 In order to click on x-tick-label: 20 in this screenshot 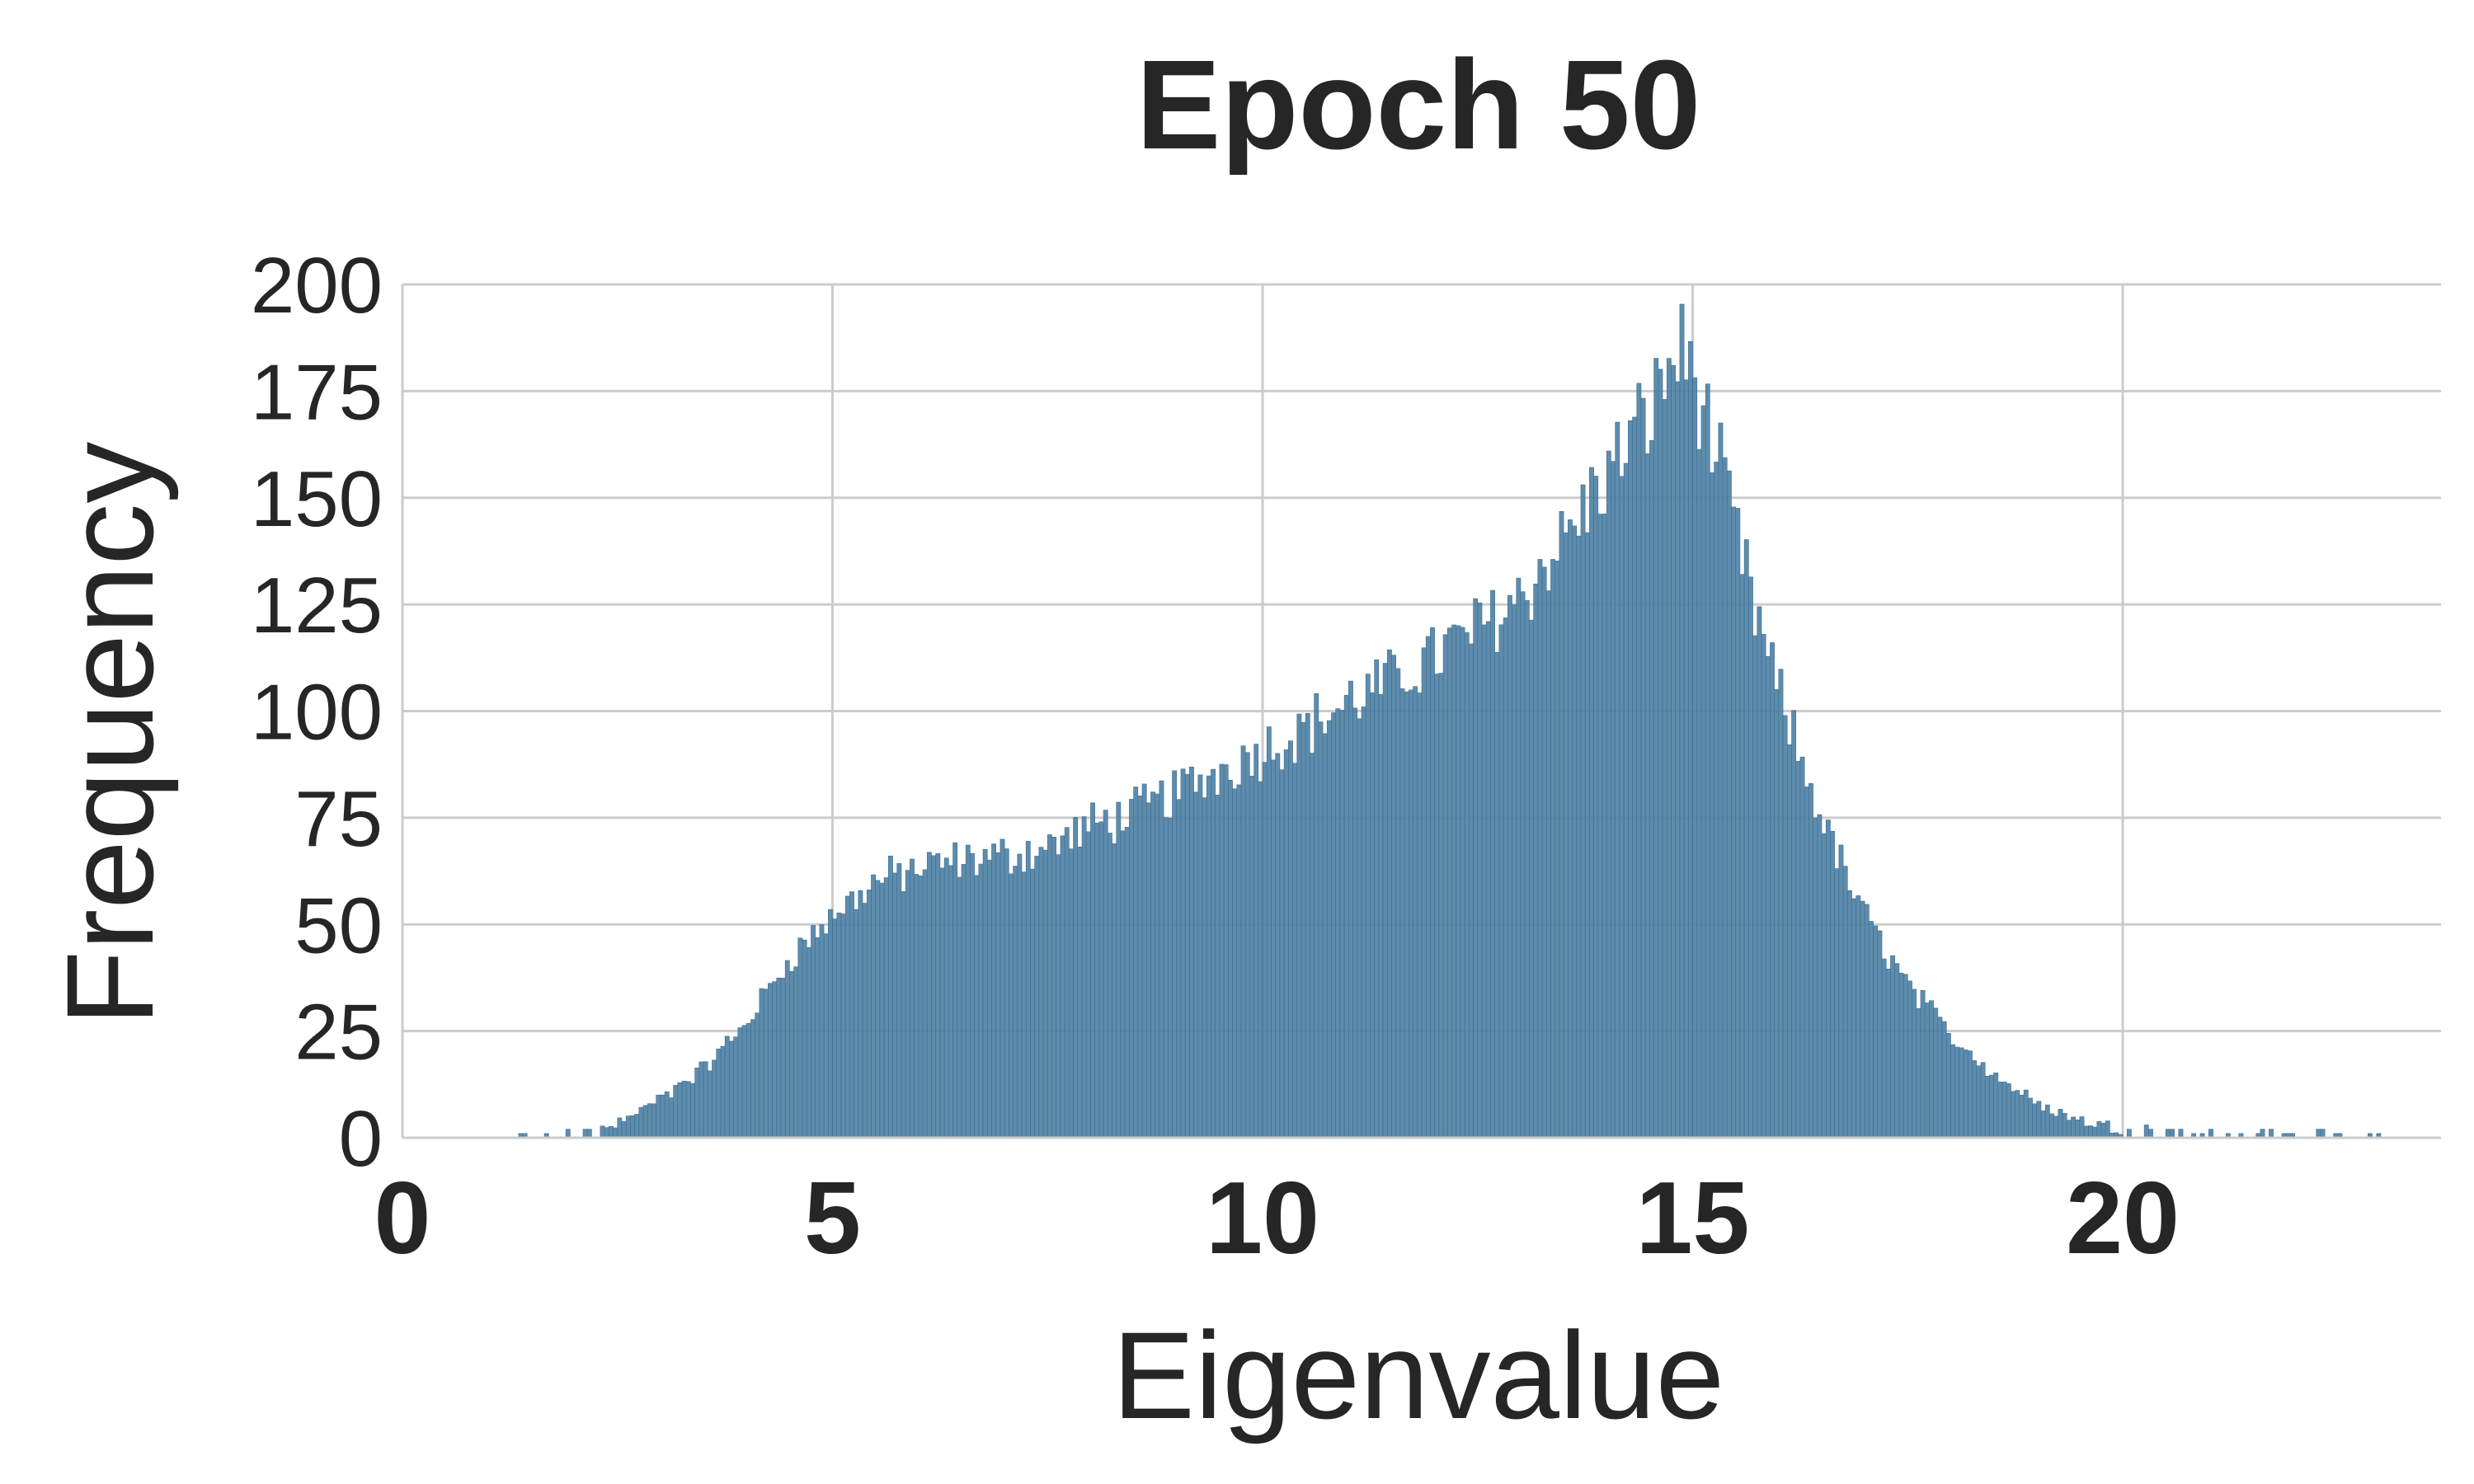, I will do `click(2123, 1218)`.